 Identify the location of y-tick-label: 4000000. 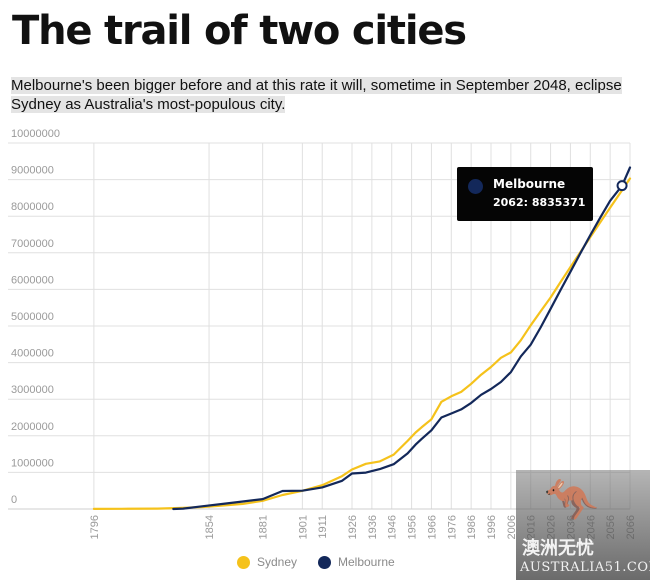
(32, 354).